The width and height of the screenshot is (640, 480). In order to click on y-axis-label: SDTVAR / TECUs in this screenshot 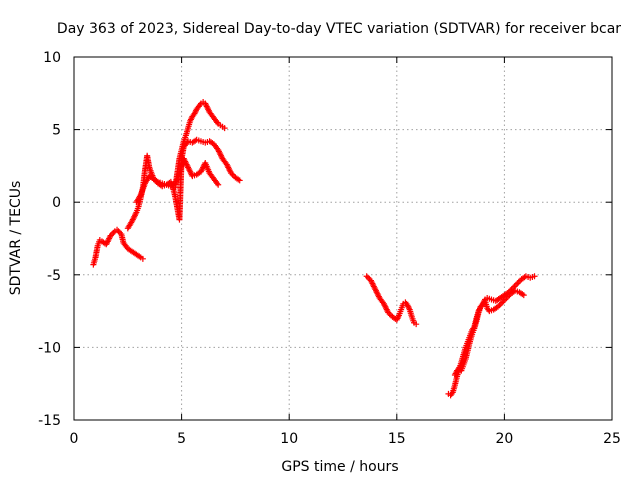, I will do `click(16, 238)`.